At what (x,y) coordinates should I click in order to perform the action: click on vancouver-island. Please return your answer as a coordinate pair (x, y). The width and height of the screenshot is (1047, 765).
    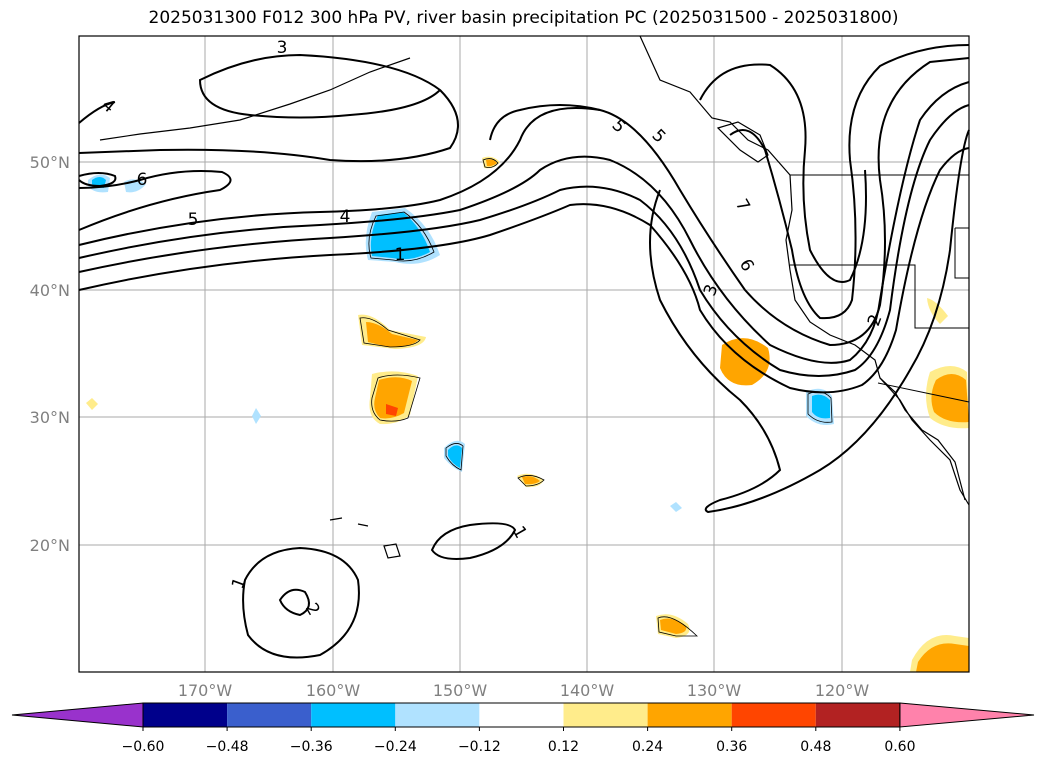
    Looking at the image, I should click on (742, 142).